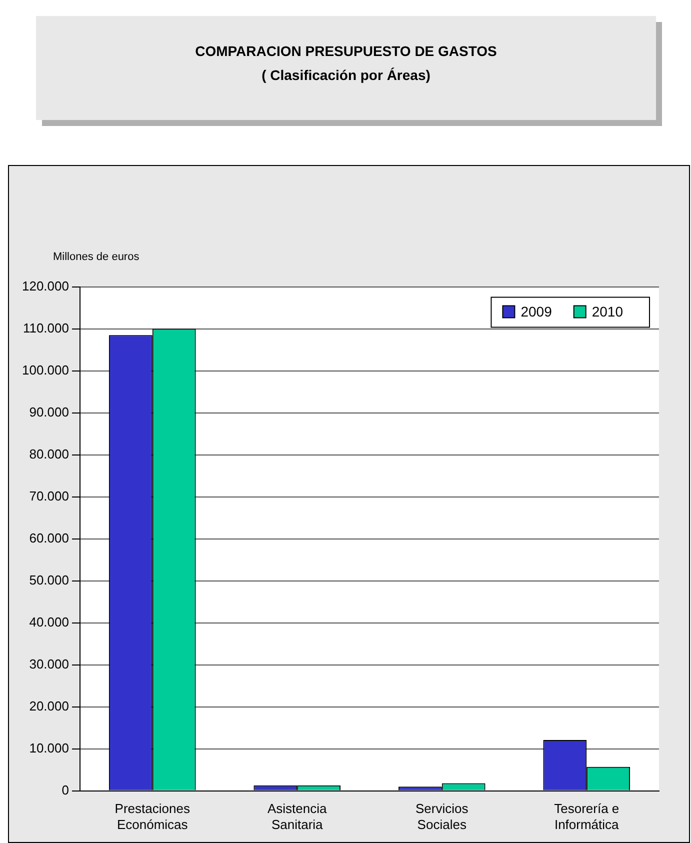 This screenshot has width=691, height=843. Describe the element at coordinates (65, 790) in the screenshot. I see `y-tick-label: 0` at that location.